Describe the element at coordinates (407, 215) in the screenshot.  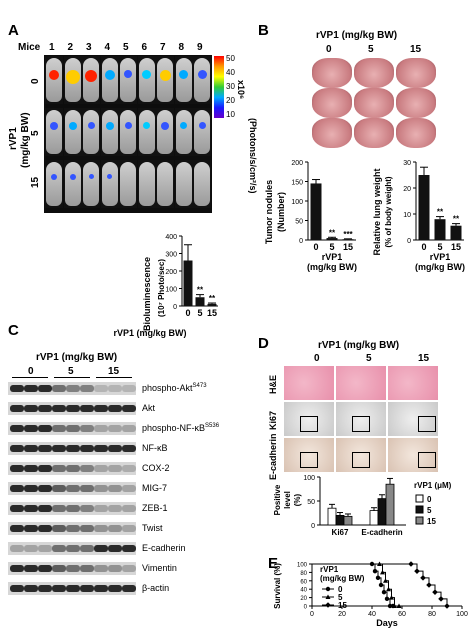
I see `y-tick-label: 10` at that location.